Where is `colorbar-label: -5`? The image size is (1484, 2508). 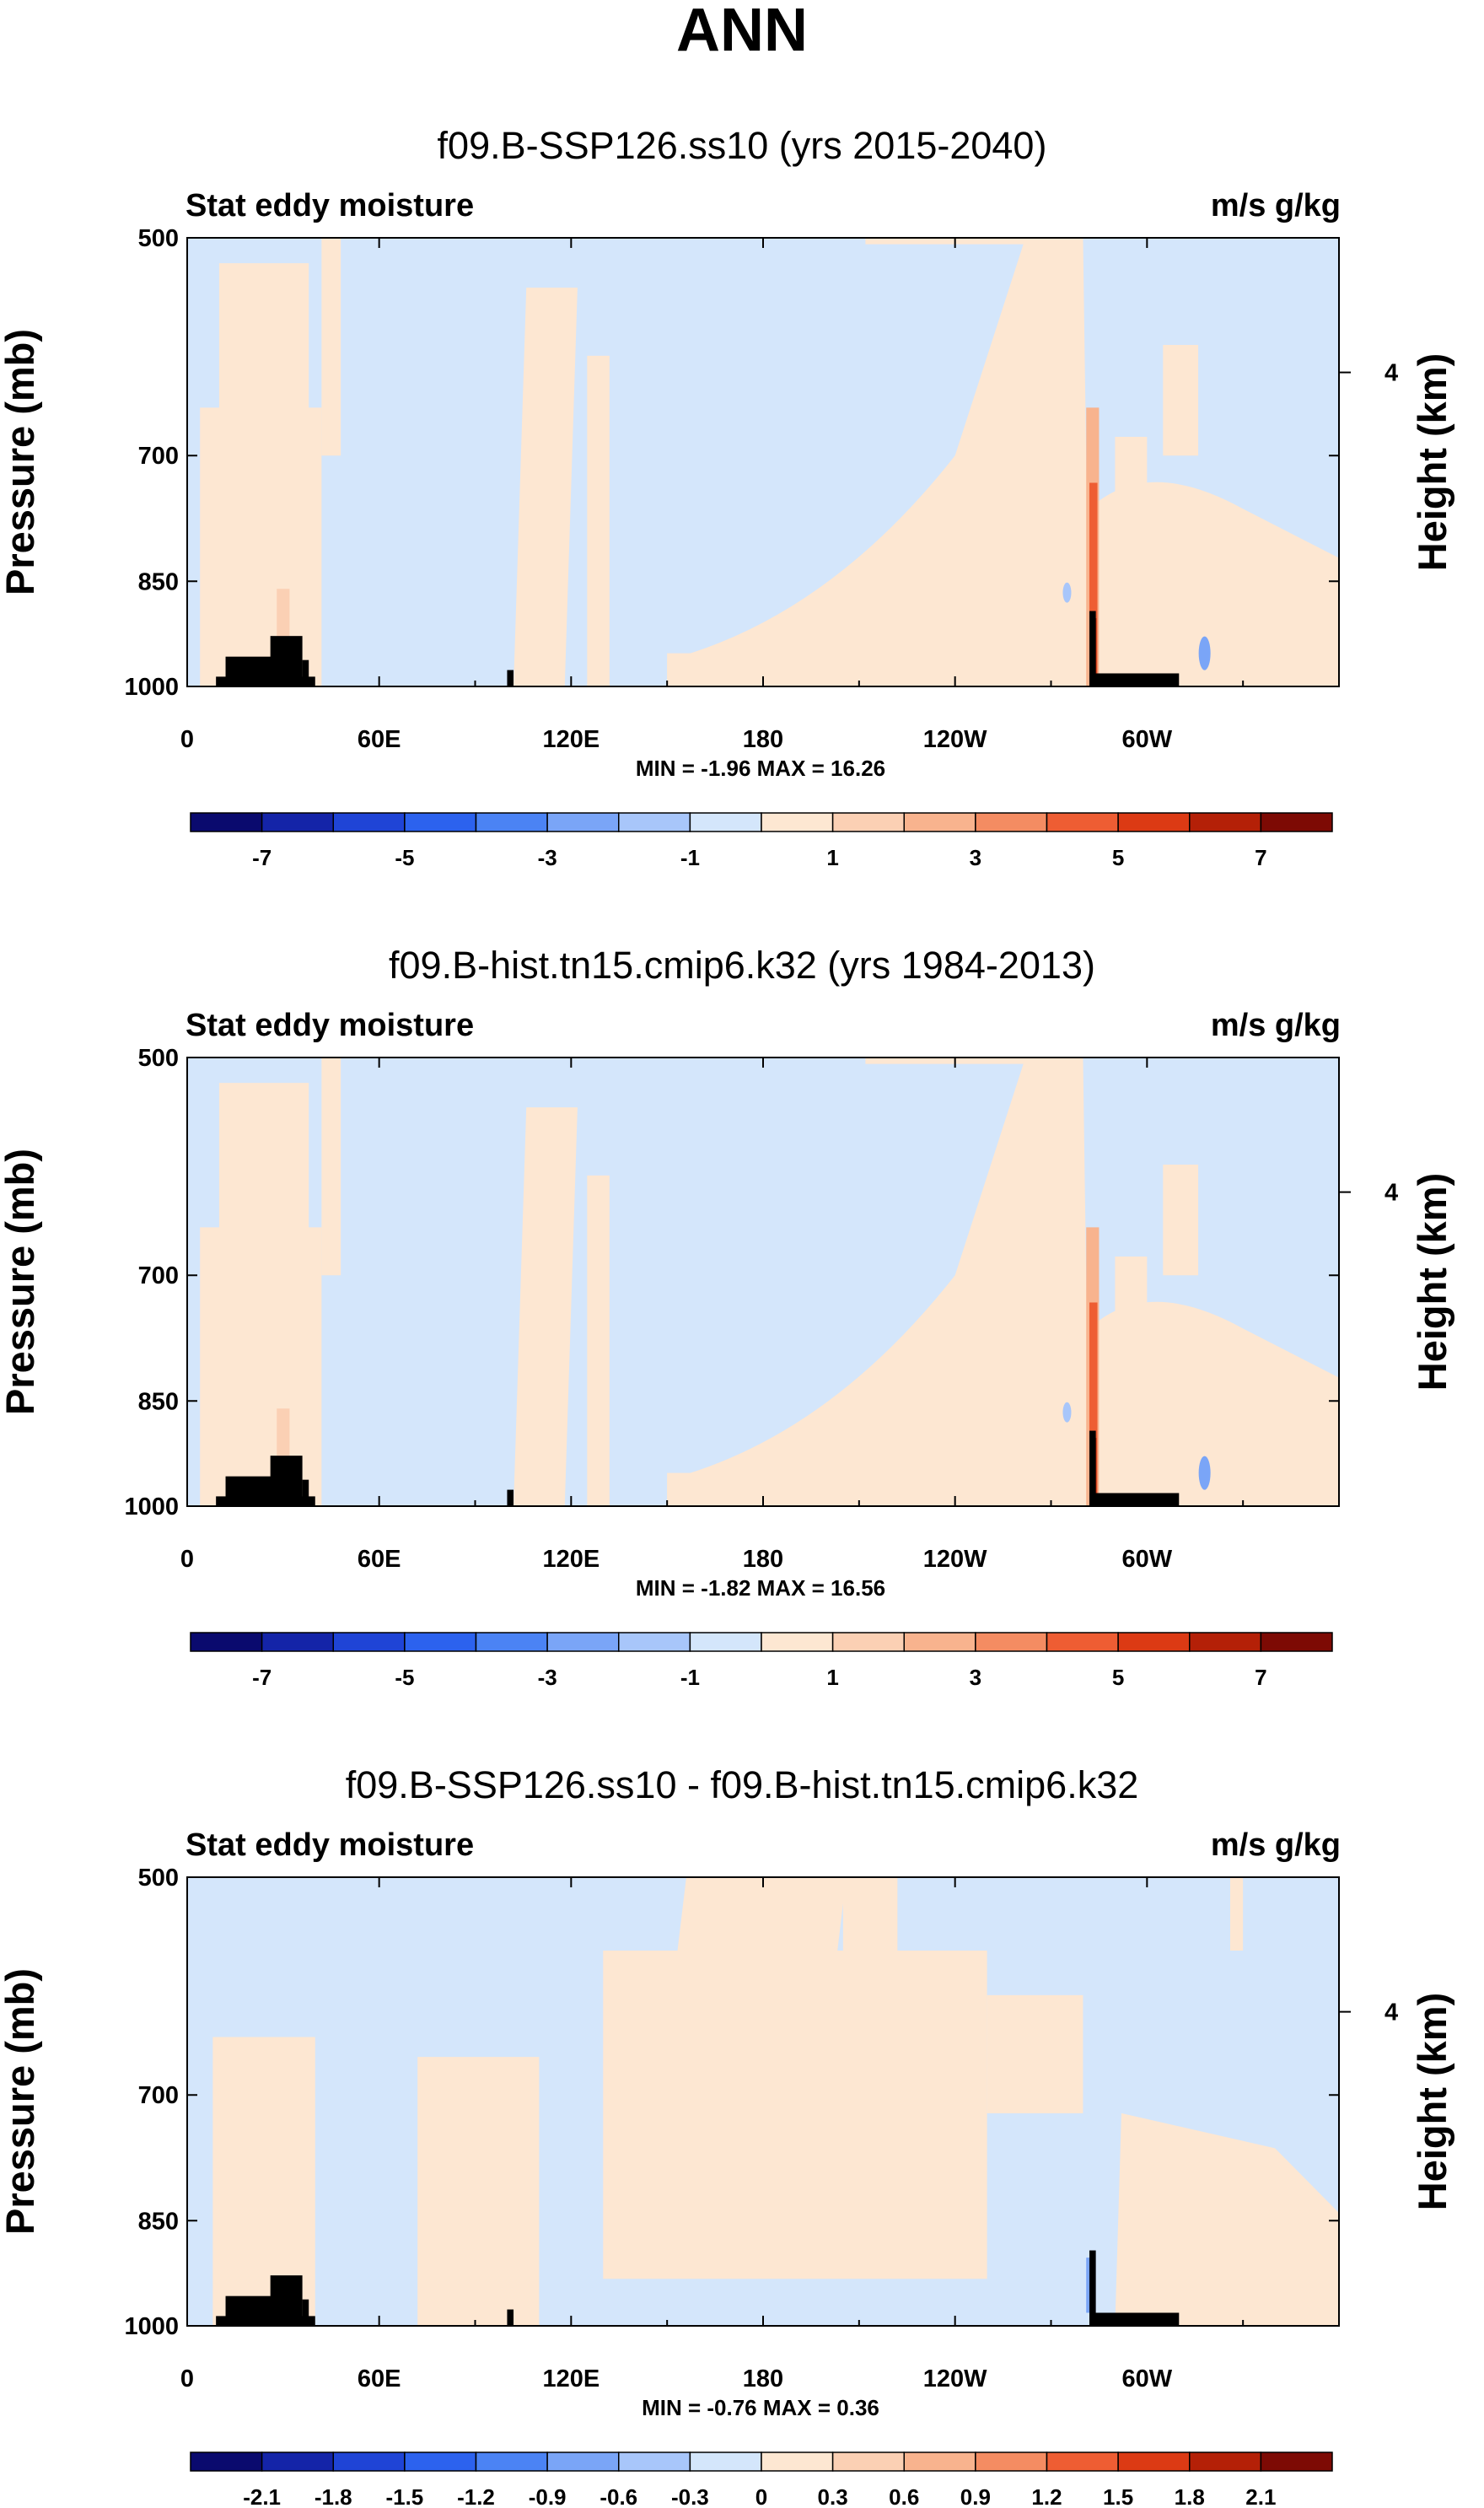
colorbar-label: -5 is located at coordinates (404, 857).